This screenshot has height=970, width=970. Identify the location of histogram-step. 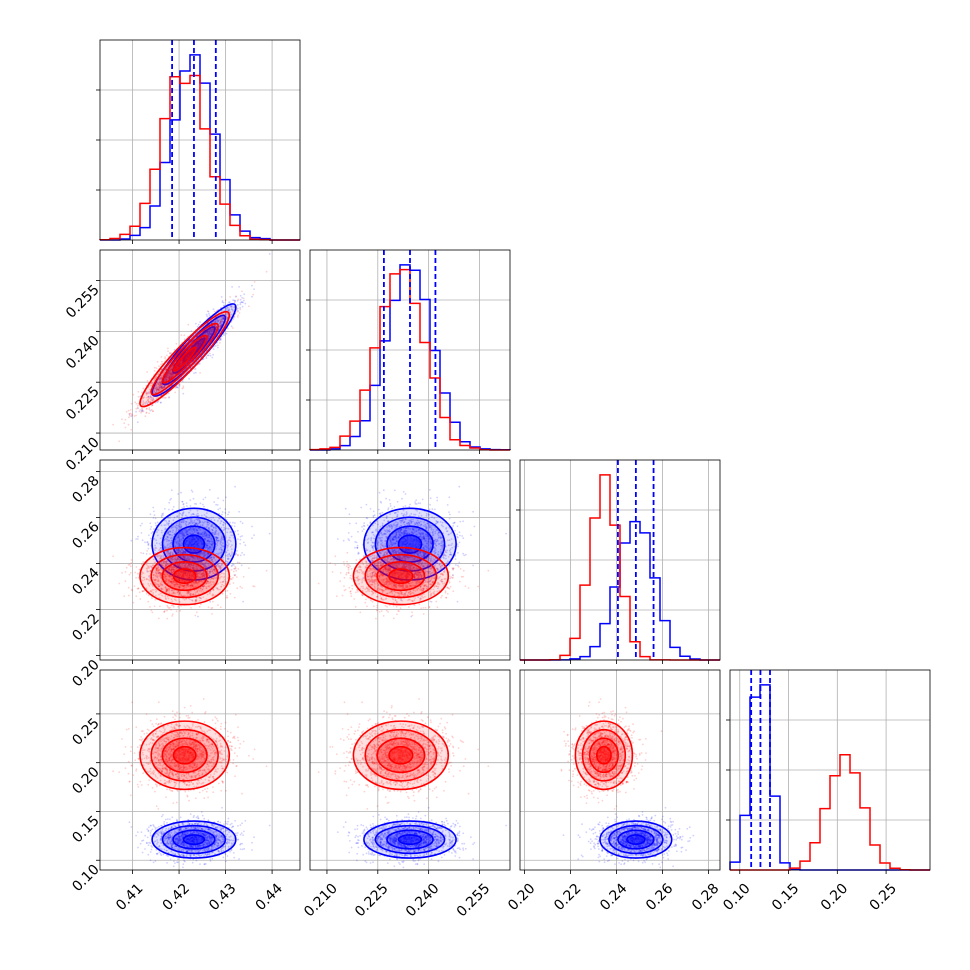
(200, 147).